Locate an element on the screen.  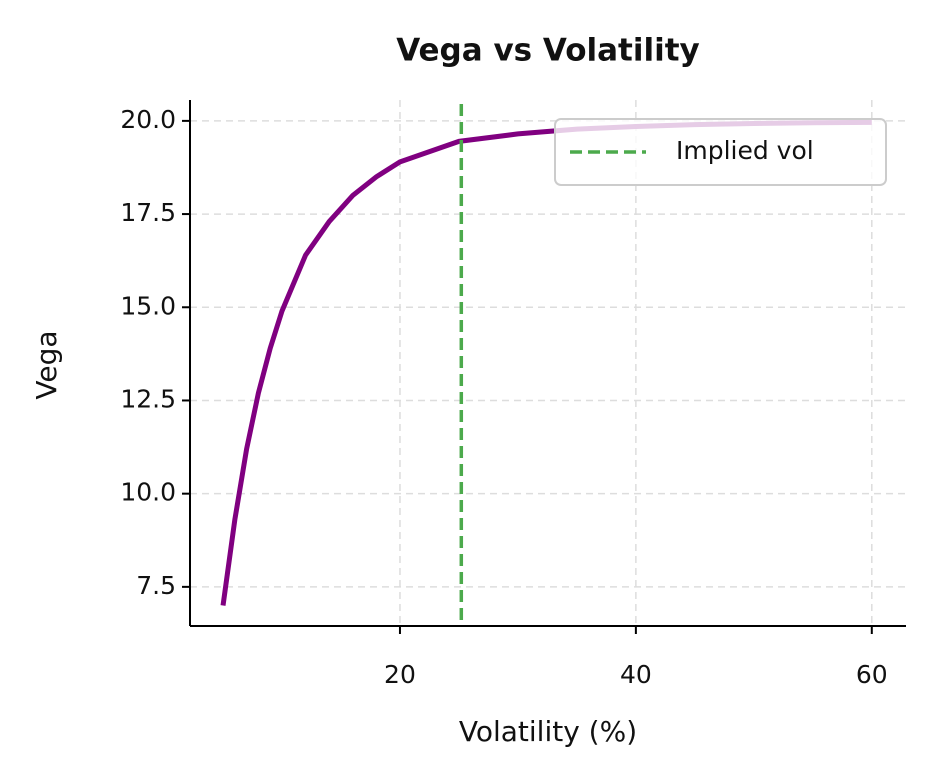
x-tick-label: 60 is located at coordinates (872, 674).